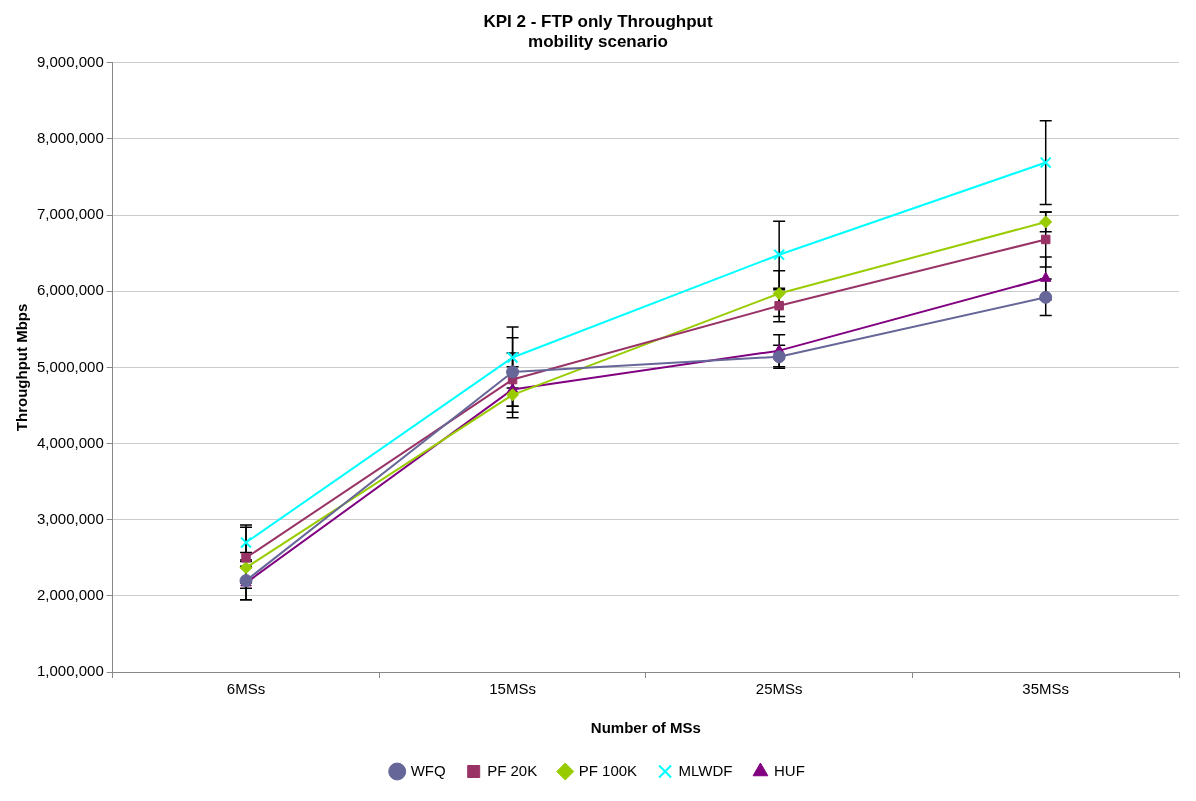 This screenshot has width=1196, height=801. What do you see at coordinates (70, 290) in the screenshot?
I see `y-tick-label: 6,000,000` at bounding box center [70, 290].